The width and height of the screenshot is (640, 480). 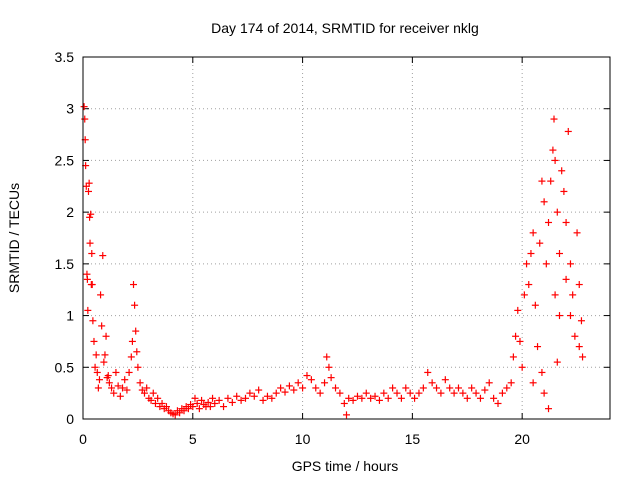 What do you see at coordinates (70, 109) in the screenshot?
I see `y-tick-label: 3` at bounding box center [70, 109].